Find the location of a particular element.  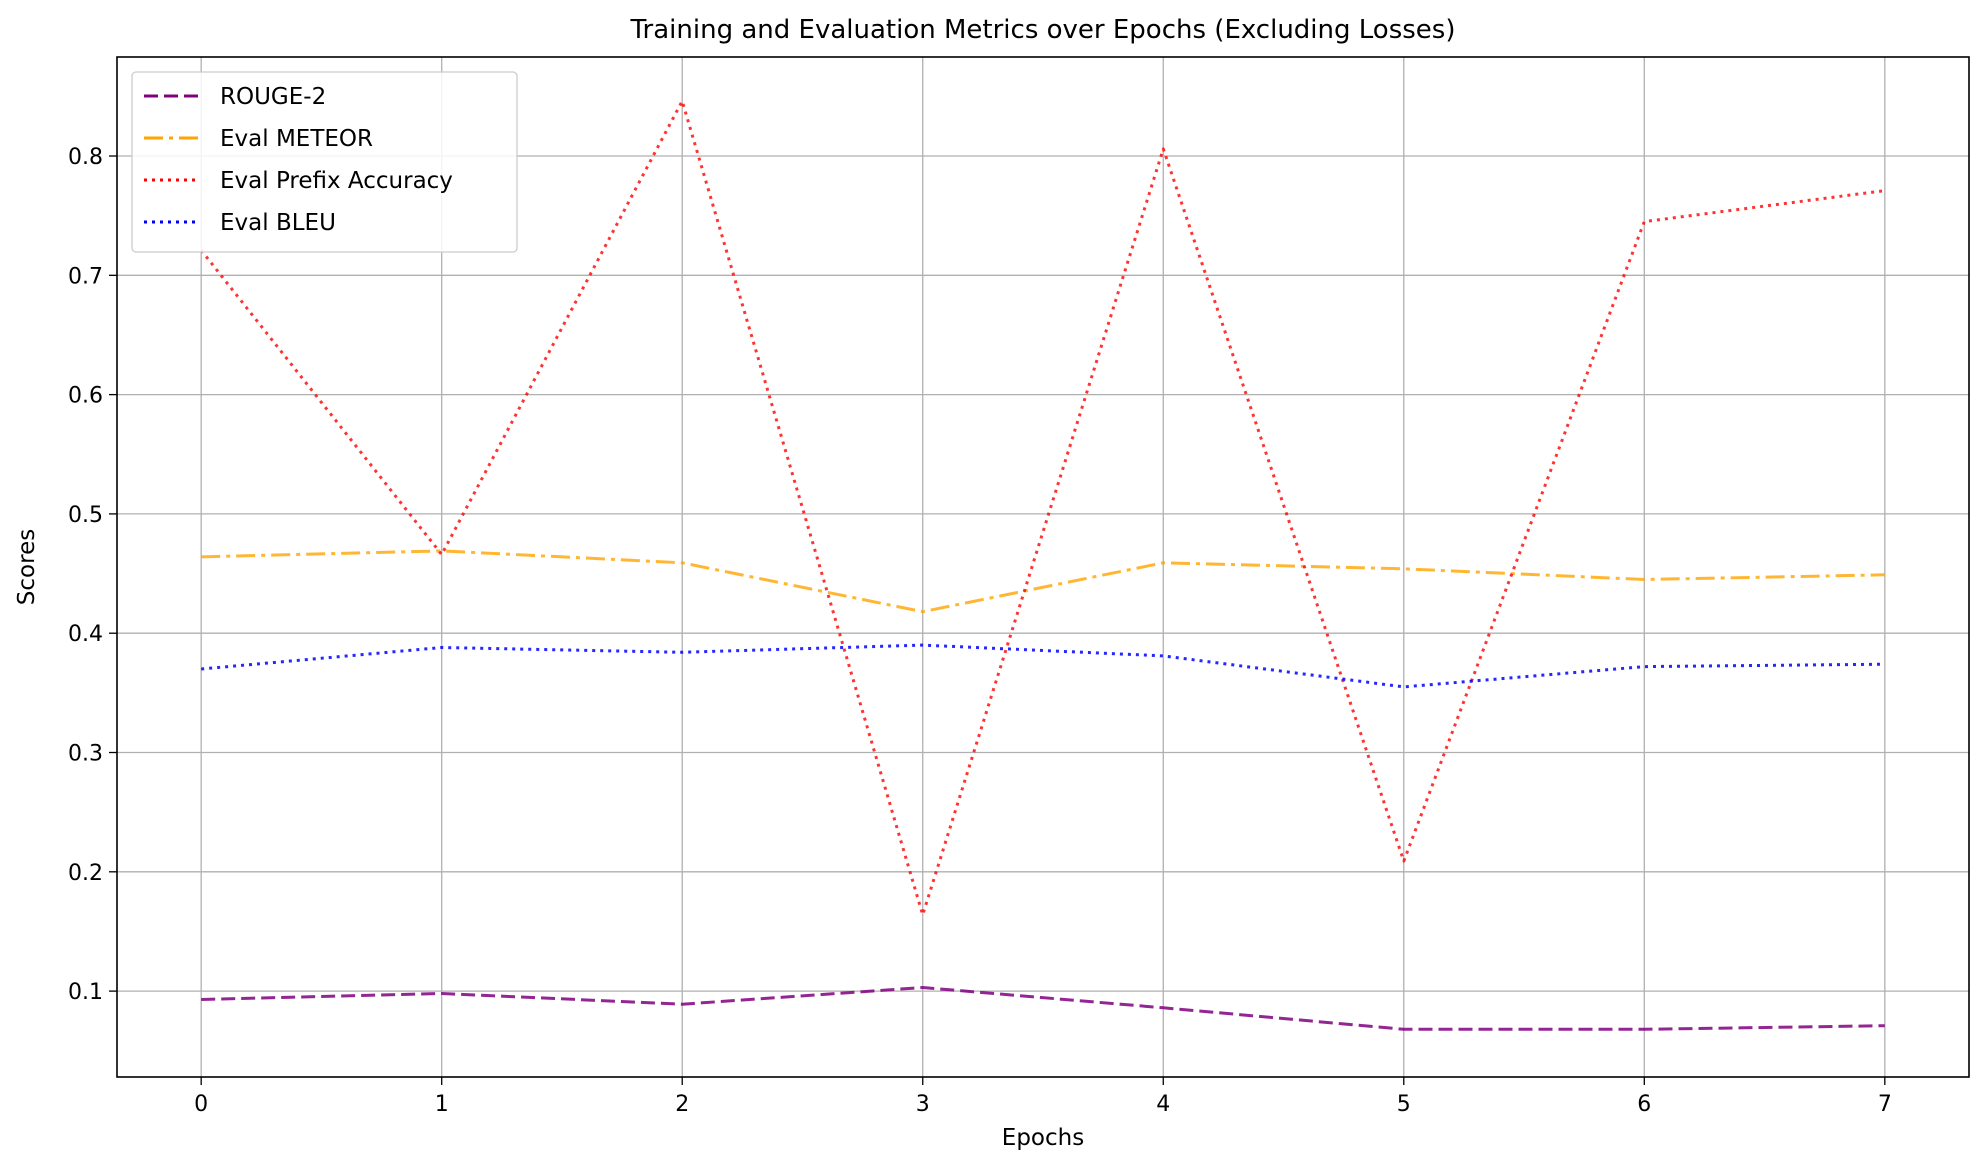

x-axis-label: Epochs is located at coordinates (1043, 1138).